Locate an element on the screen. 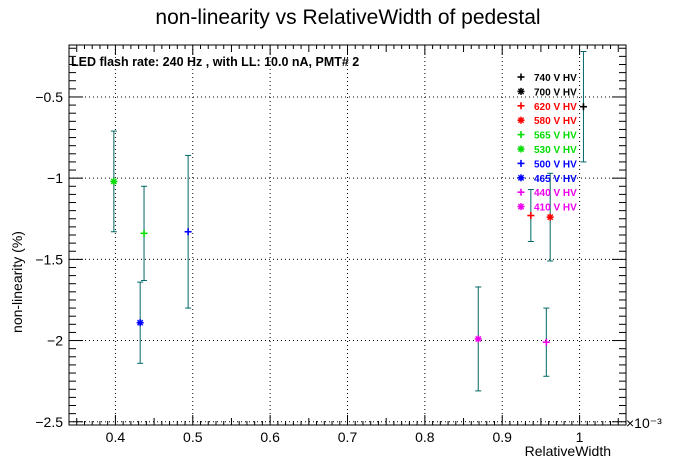  legend-entry: 410 V HV is located at coordinates (555, 208).